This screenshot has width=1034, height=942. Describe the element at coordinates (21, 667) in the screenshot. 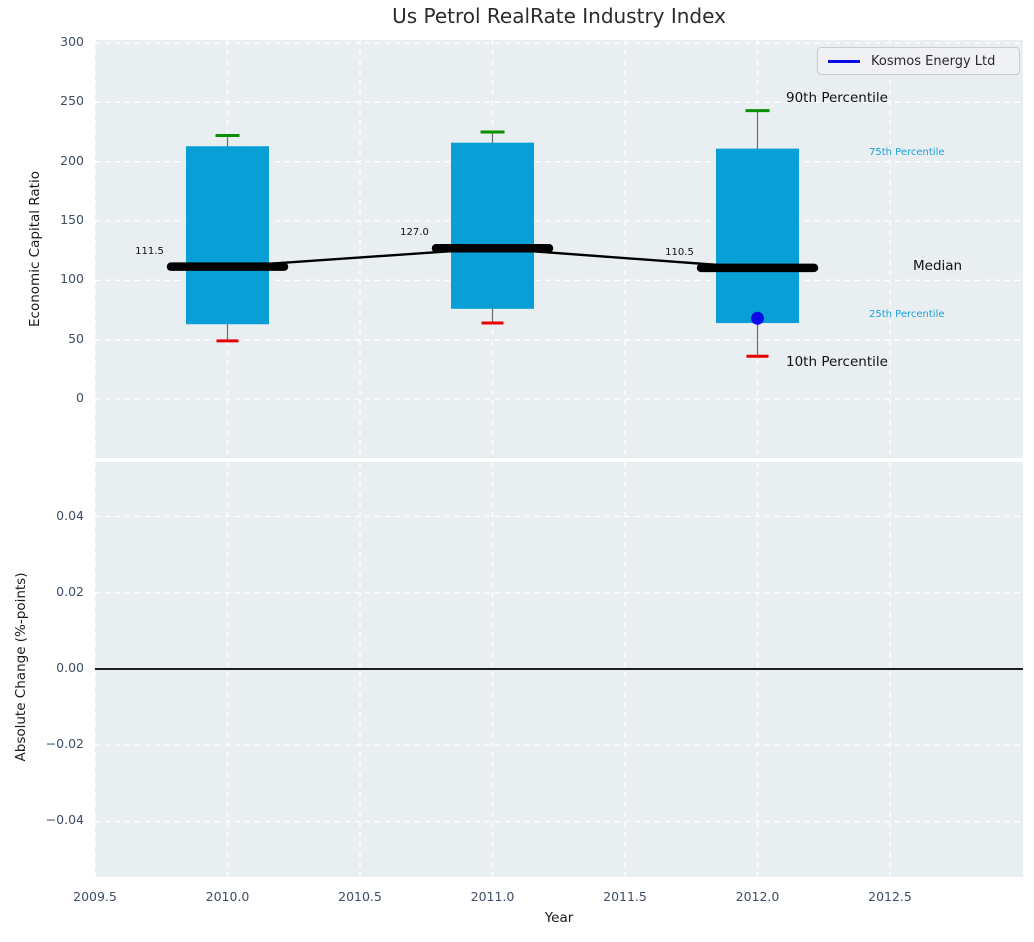

I see `y-axis-label-change: Absolute Change (%-points)` at that location.